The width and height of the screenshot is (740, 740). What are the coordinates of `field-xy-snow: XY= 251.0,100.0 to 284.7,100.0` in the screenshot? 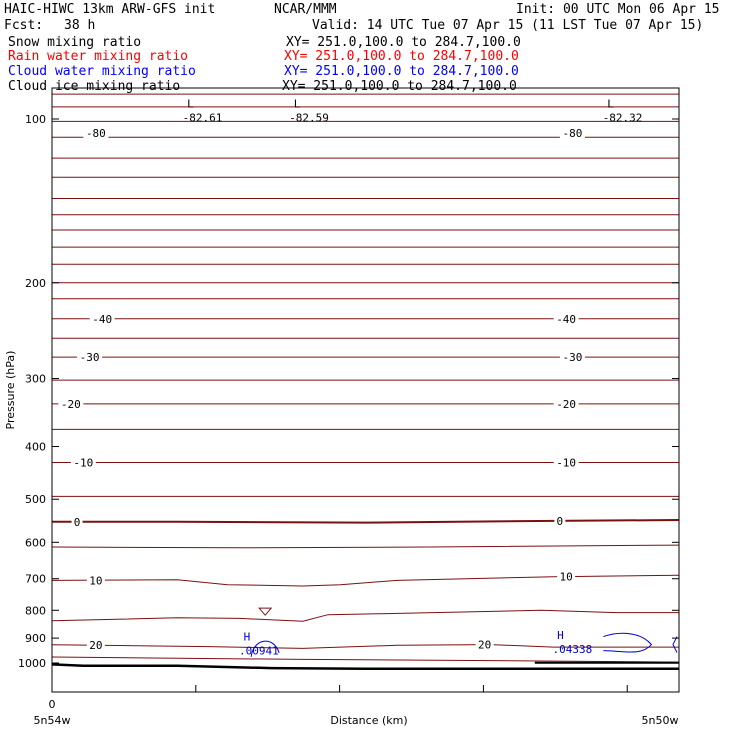 It's located at (403, 42).